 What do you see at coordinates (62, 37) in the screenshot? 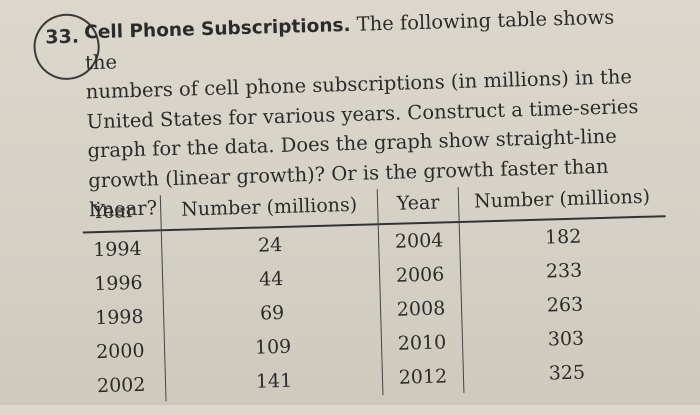
I see `problem-number: 33.` at bounding box center [62, 37].